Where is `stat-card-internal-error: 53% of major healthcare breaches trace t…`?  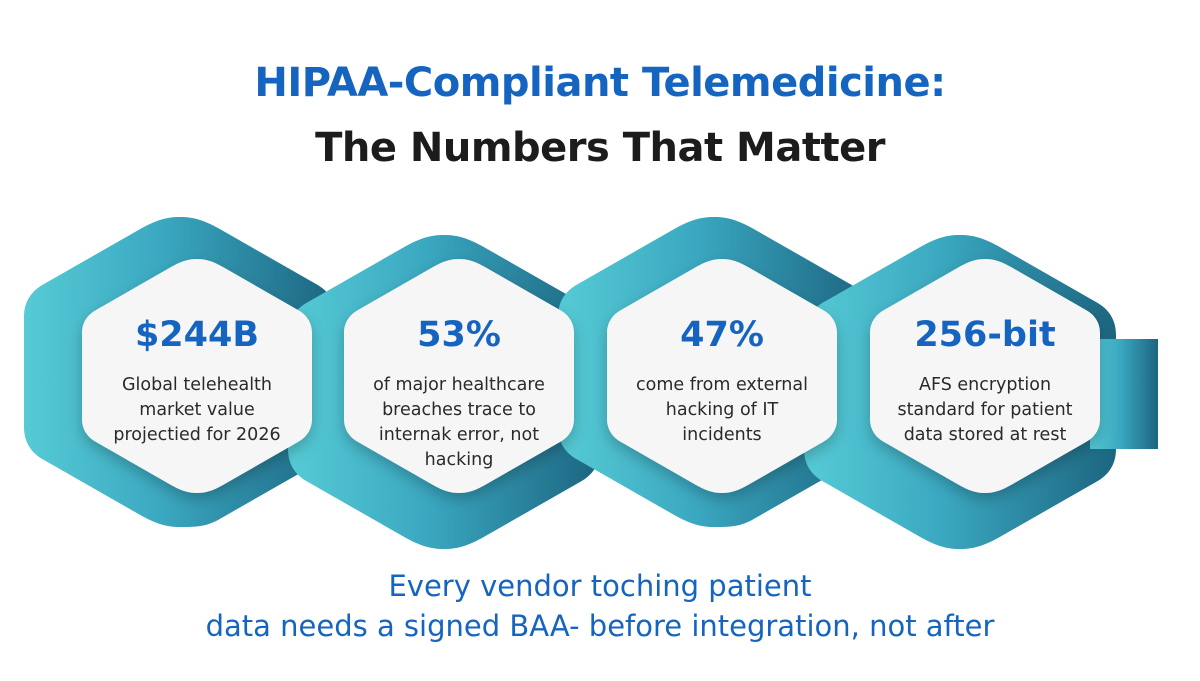 stat-card-internal-error: 53% of major healthcare breaches trace t… is located at coordinates (459, 391).